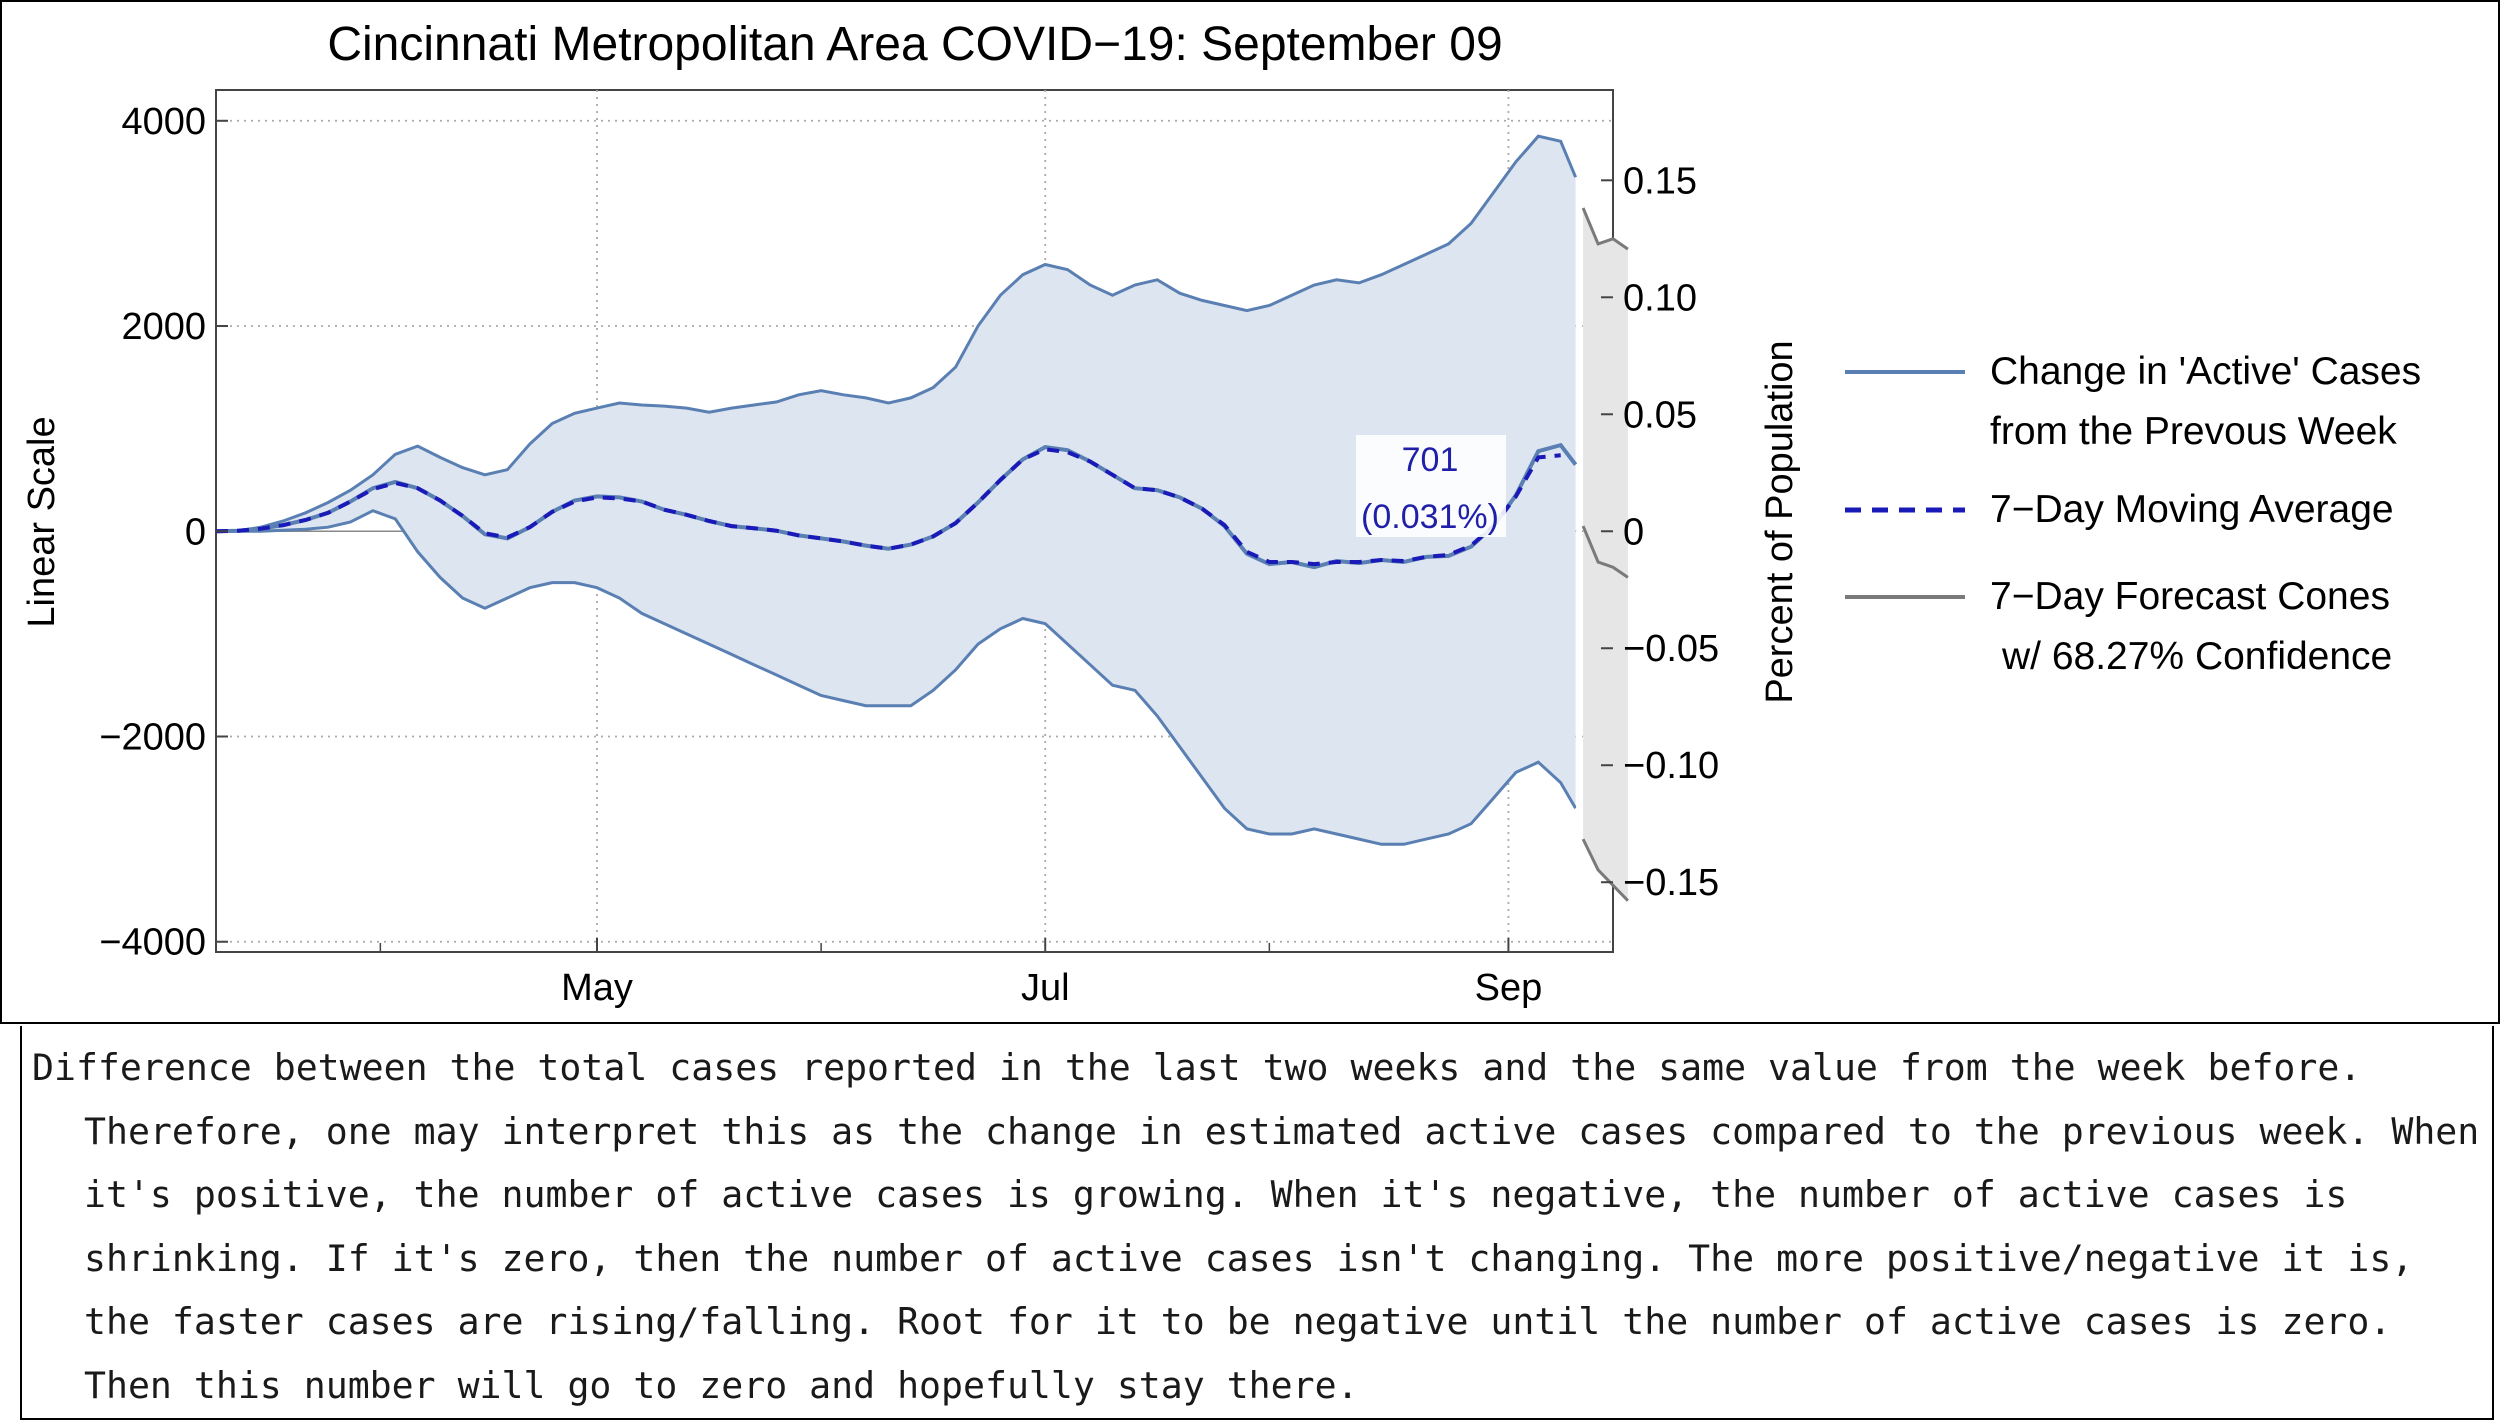 Image resolution: width=2500 pixels, height=1424 pixels. Describe the element at coordinates (152, 943) in the screenshot. I see `y-left-tick-label: −4000` at that location.